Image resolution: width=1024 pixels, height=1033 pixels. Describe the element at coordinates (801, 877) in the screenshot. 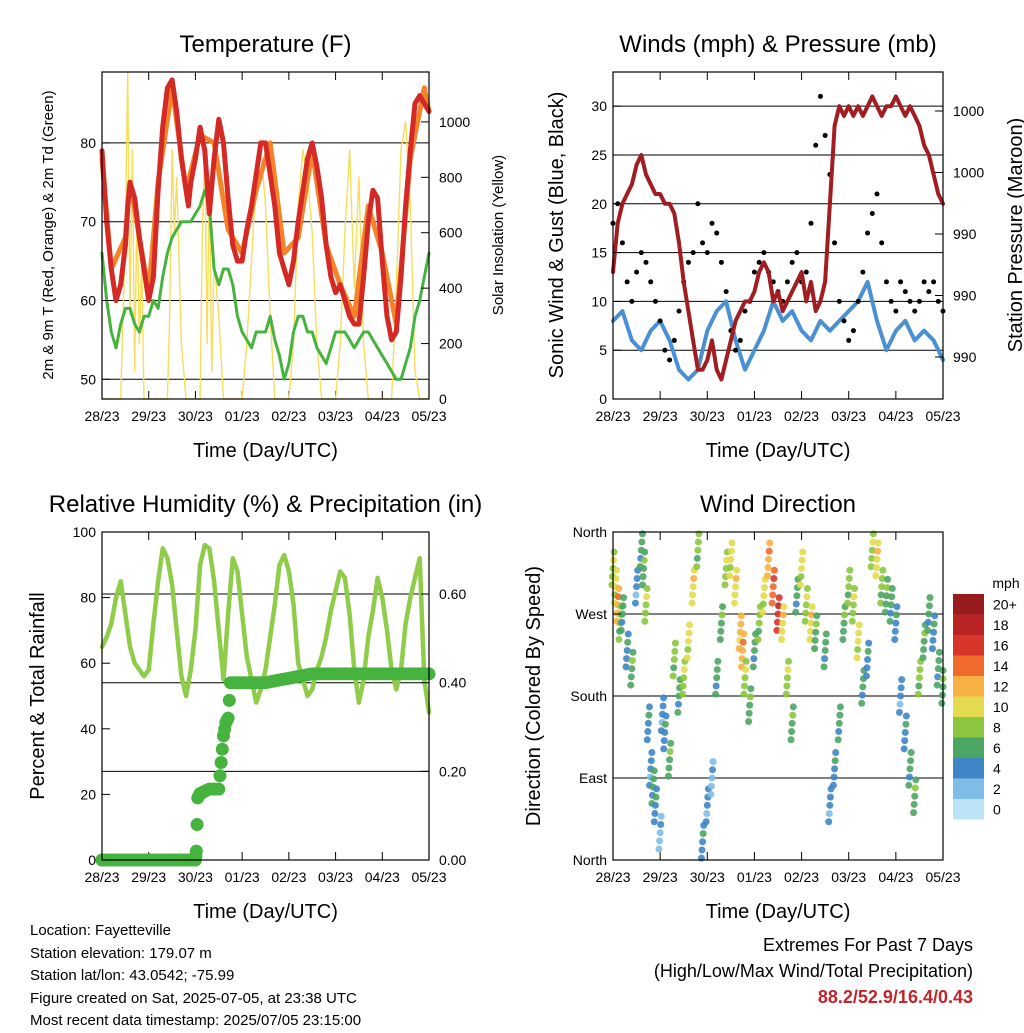

I see `x-tick-label: 02/23` at that location.